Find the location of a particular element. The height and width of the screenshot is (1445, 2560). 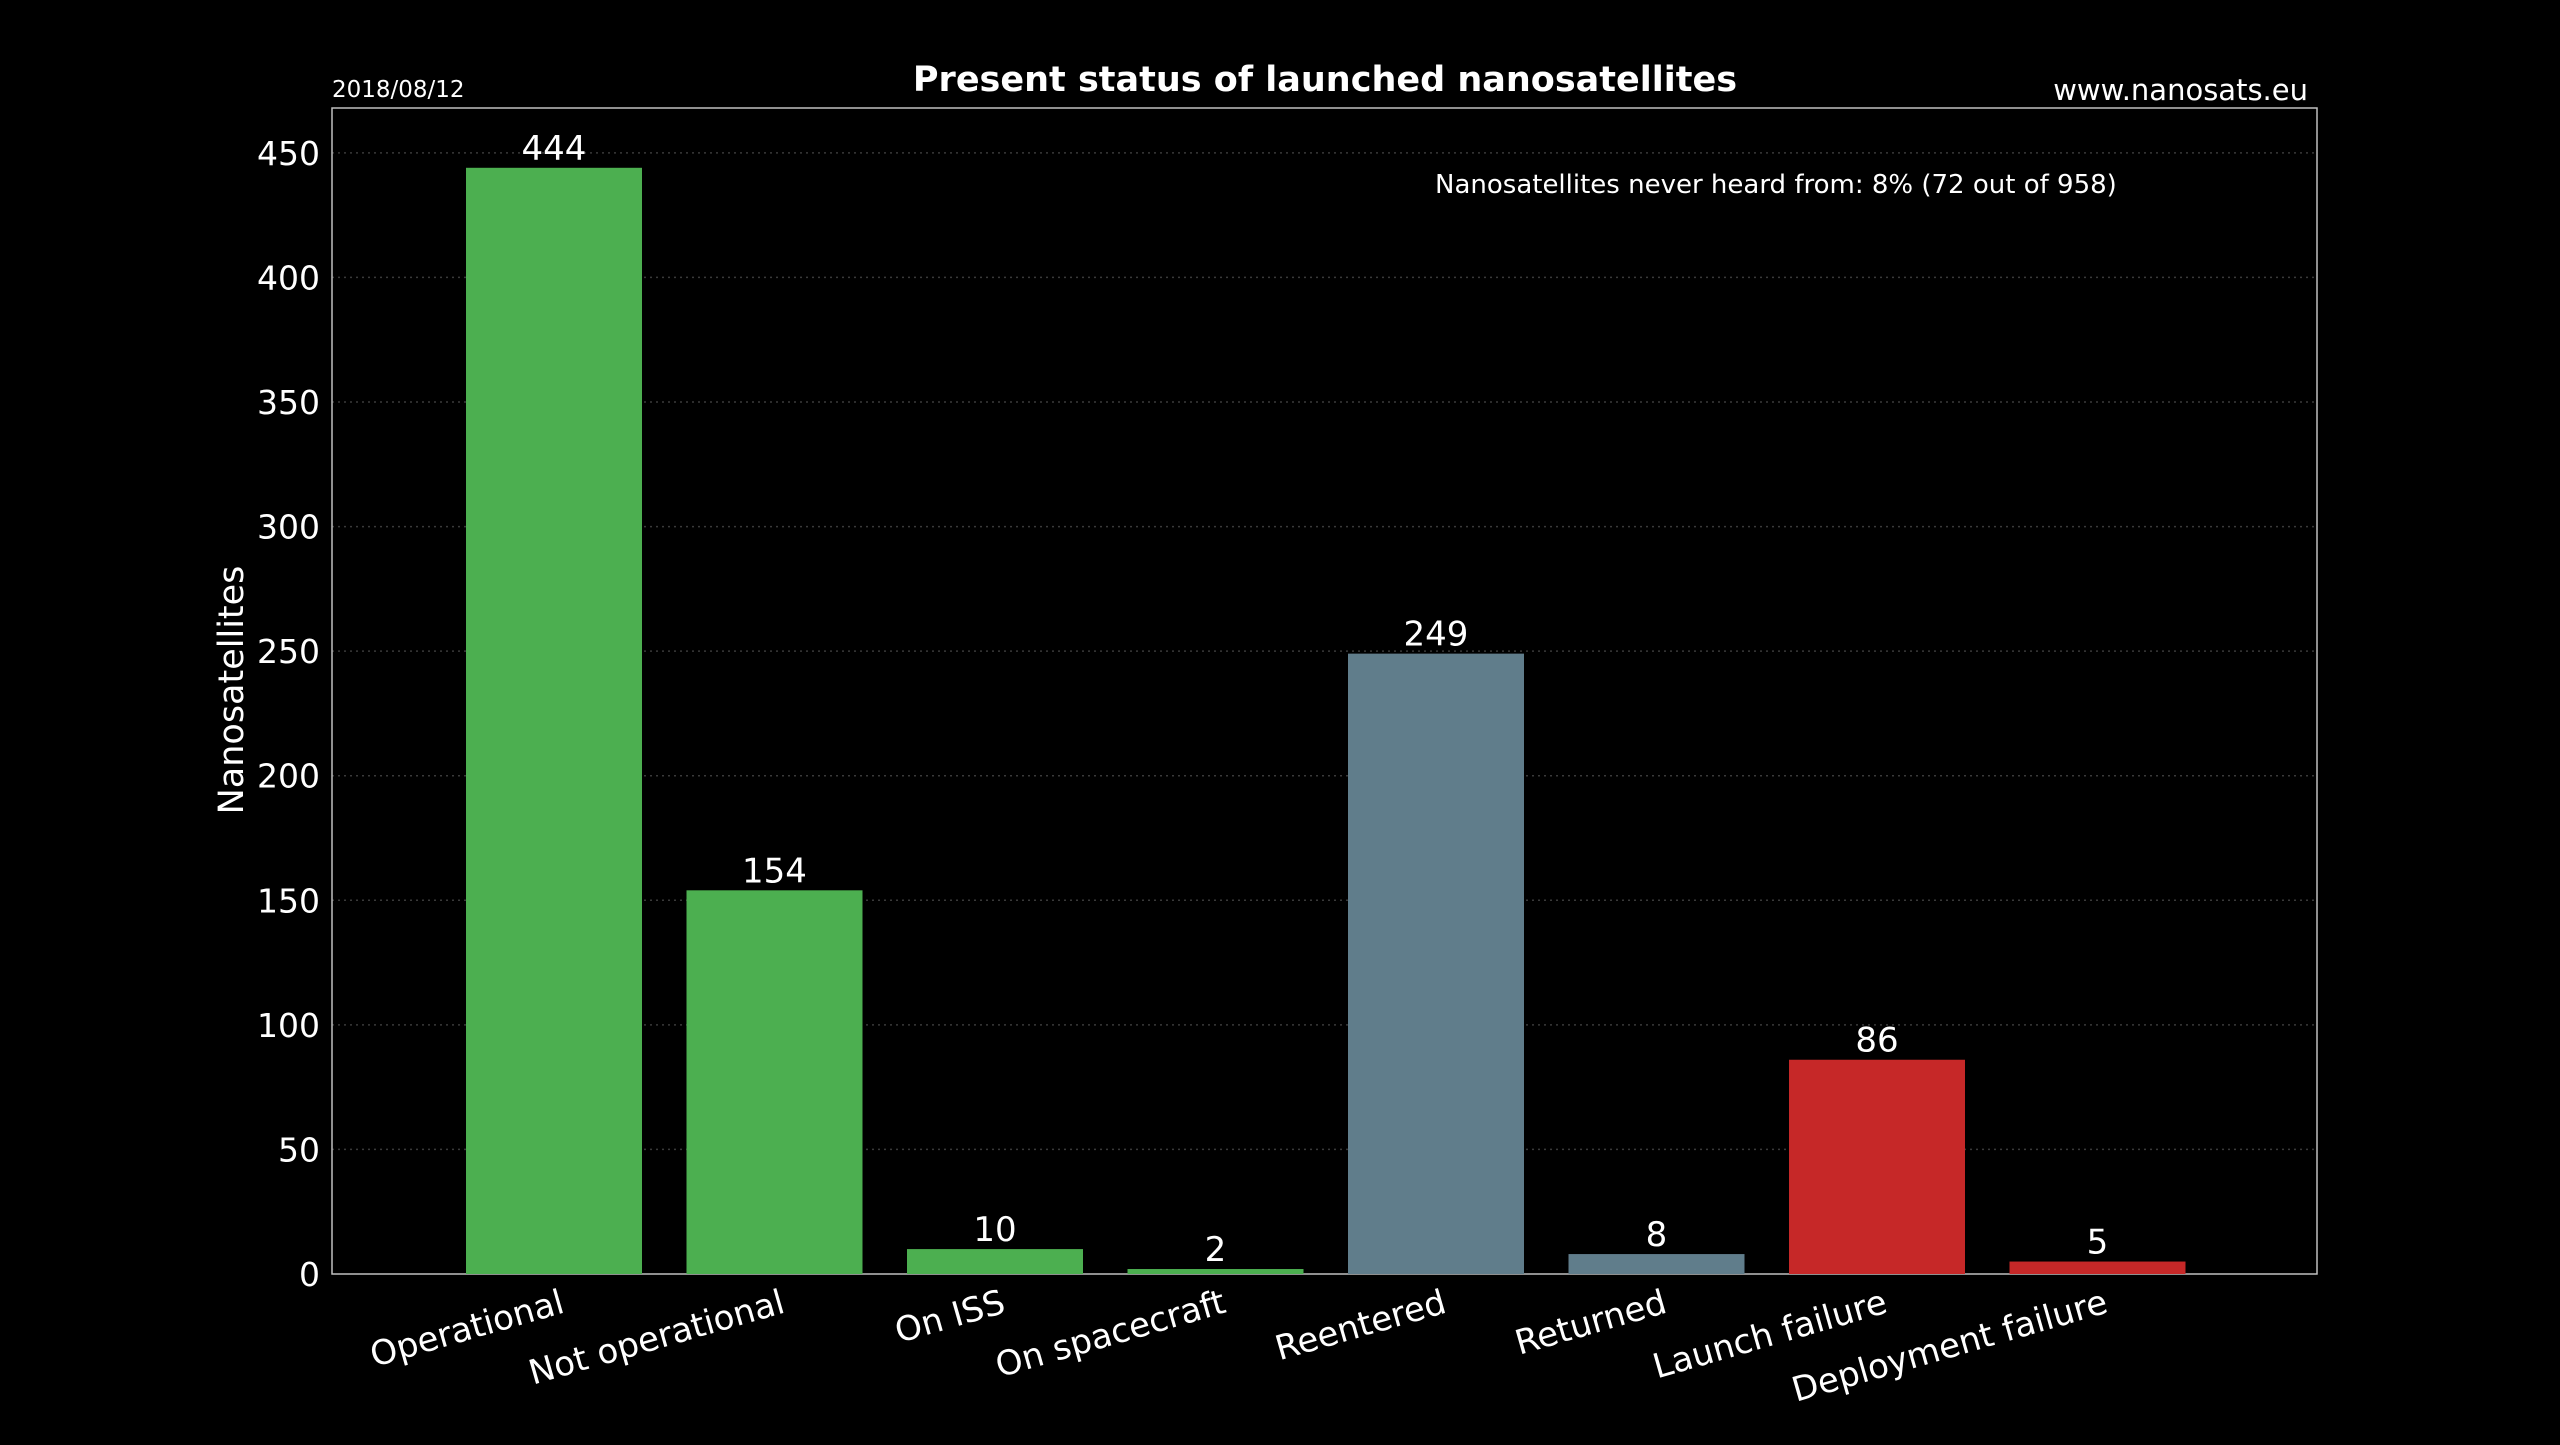

data-label: 10 is located at coordinates (994, 1230).